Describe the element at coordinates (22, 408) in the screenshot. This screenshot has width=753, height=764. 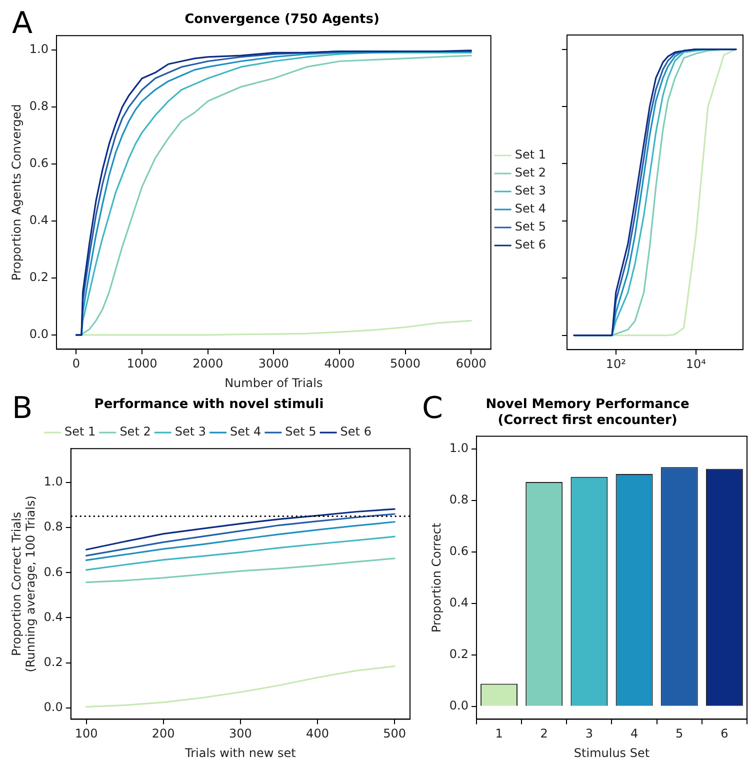
I see `text: B` at that location.